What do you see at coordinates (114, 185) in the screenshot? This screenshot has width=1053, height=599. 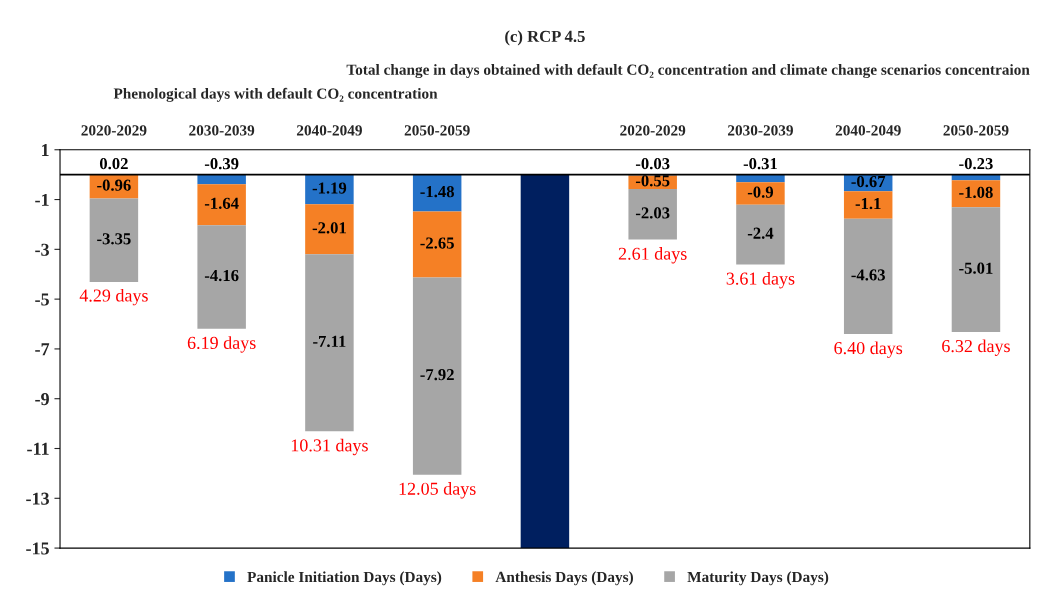 I see `data-label: -0.96` at bounding box center [114, 185].